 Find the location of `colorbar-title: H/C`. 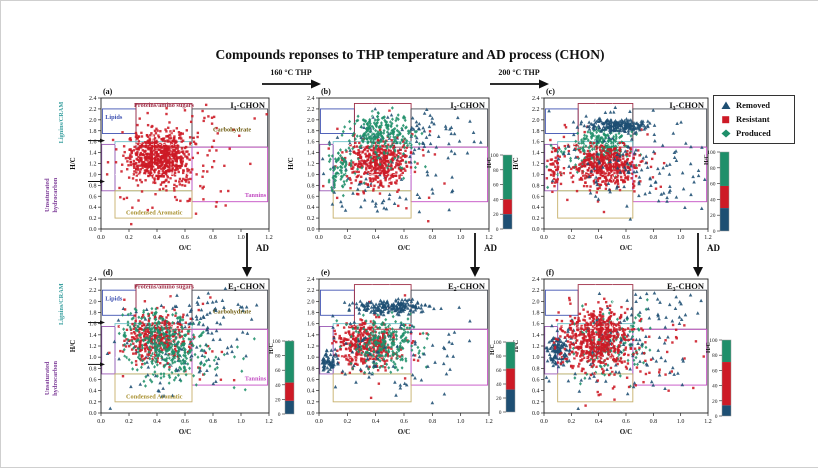

colorbar-title: H/C is located at coordinates (490, 162).